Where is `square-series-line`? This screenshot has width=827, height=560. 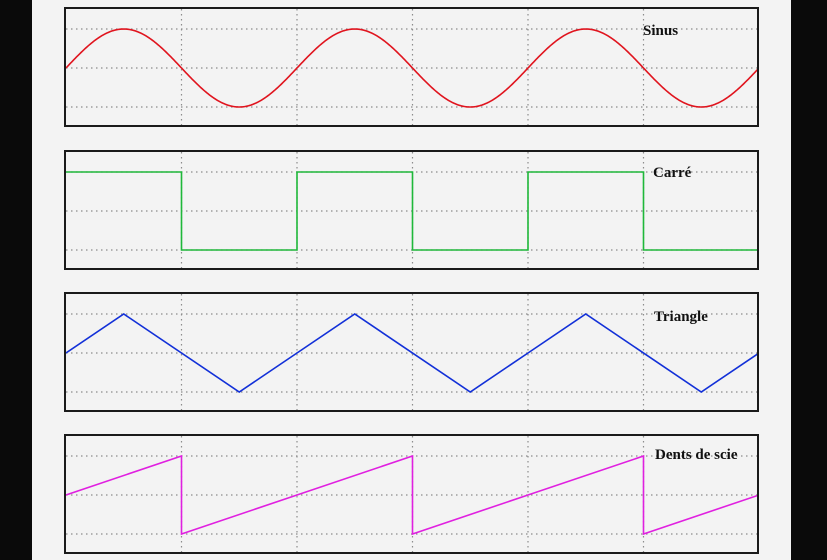
square-series-line is located at coordinates (411, 211).